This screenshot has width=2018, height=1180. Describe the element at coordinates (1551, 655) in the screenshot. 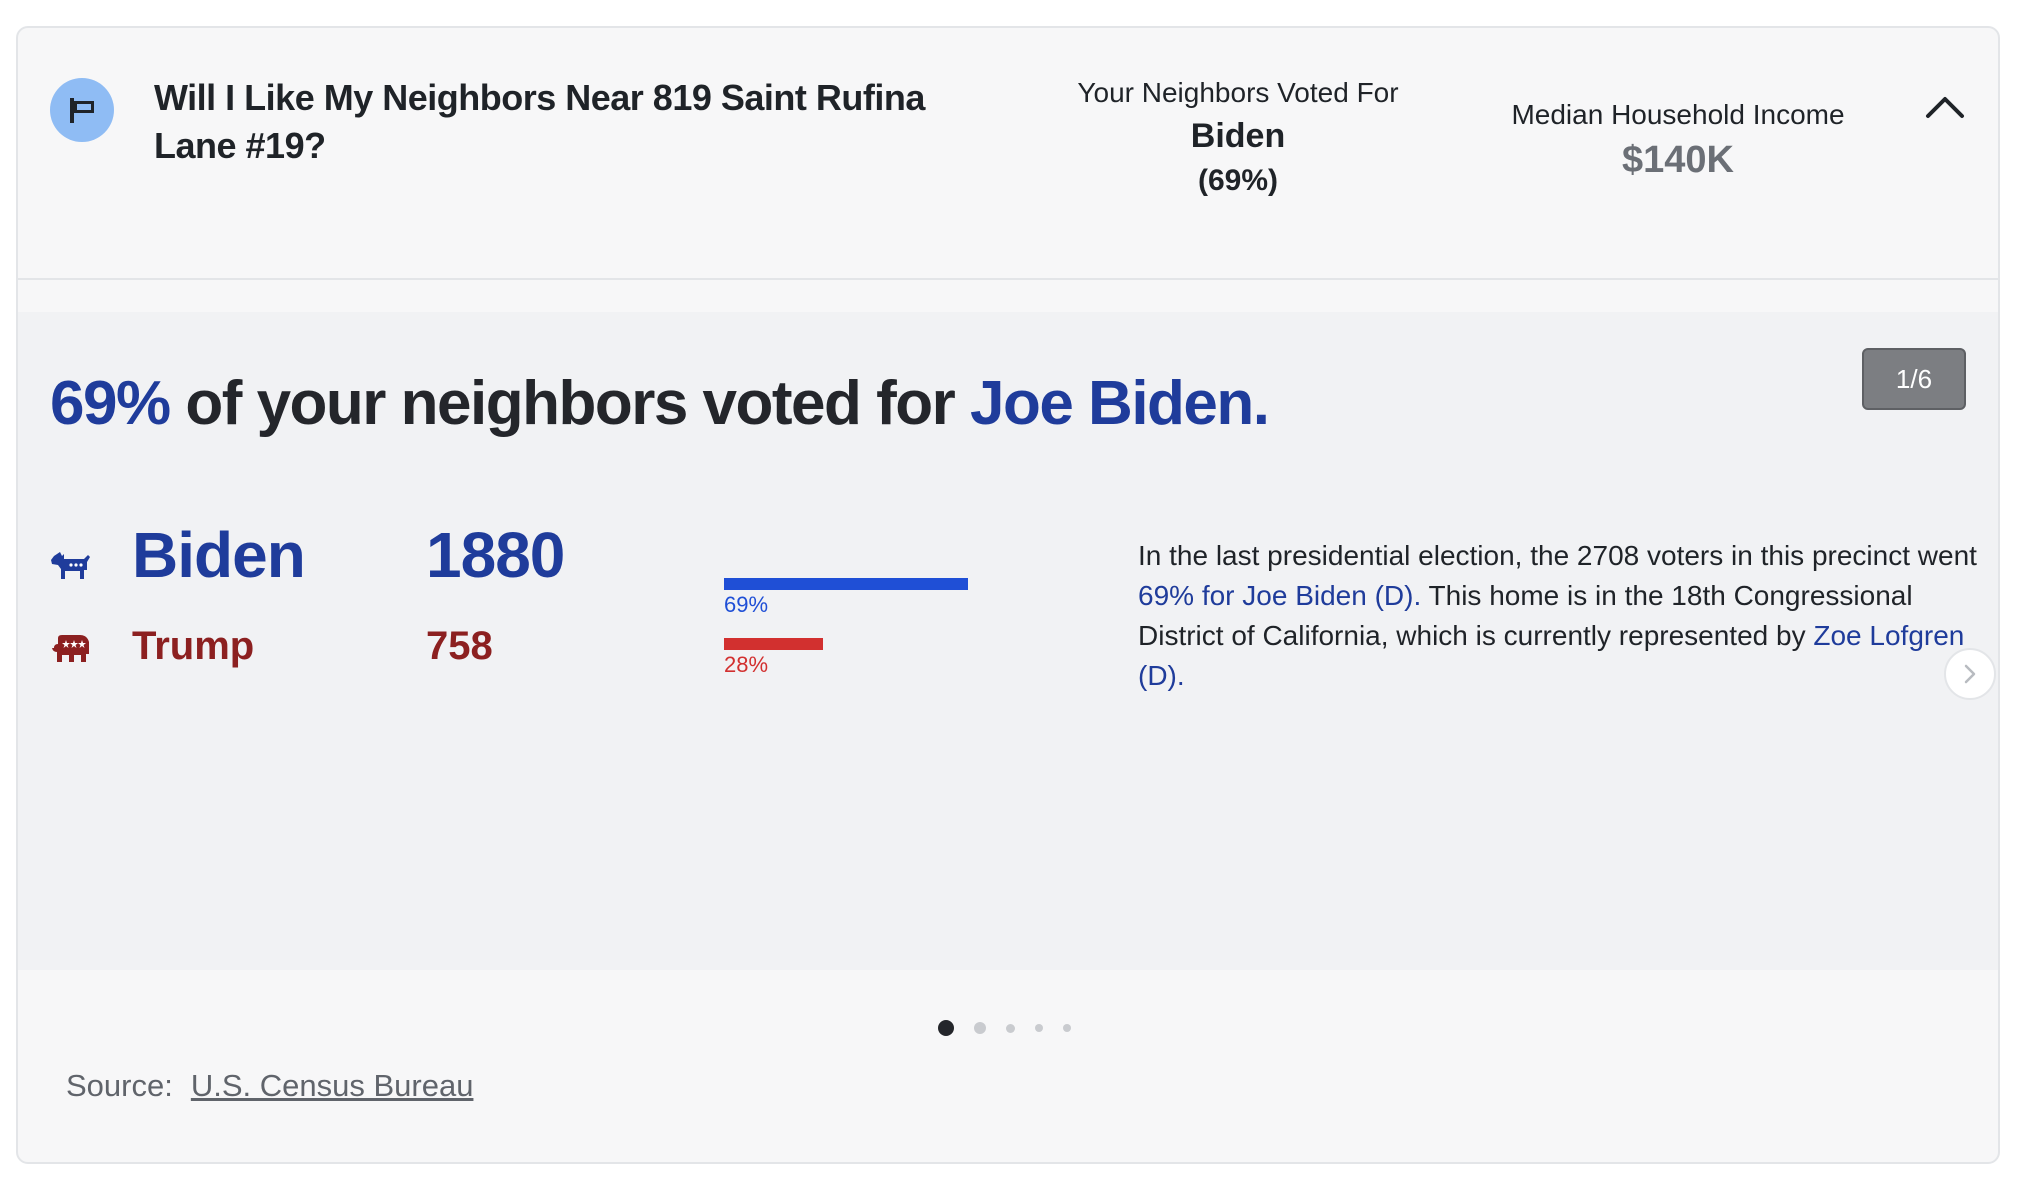

I see `representative-link: Zoe Lofgren (D).` at that location.